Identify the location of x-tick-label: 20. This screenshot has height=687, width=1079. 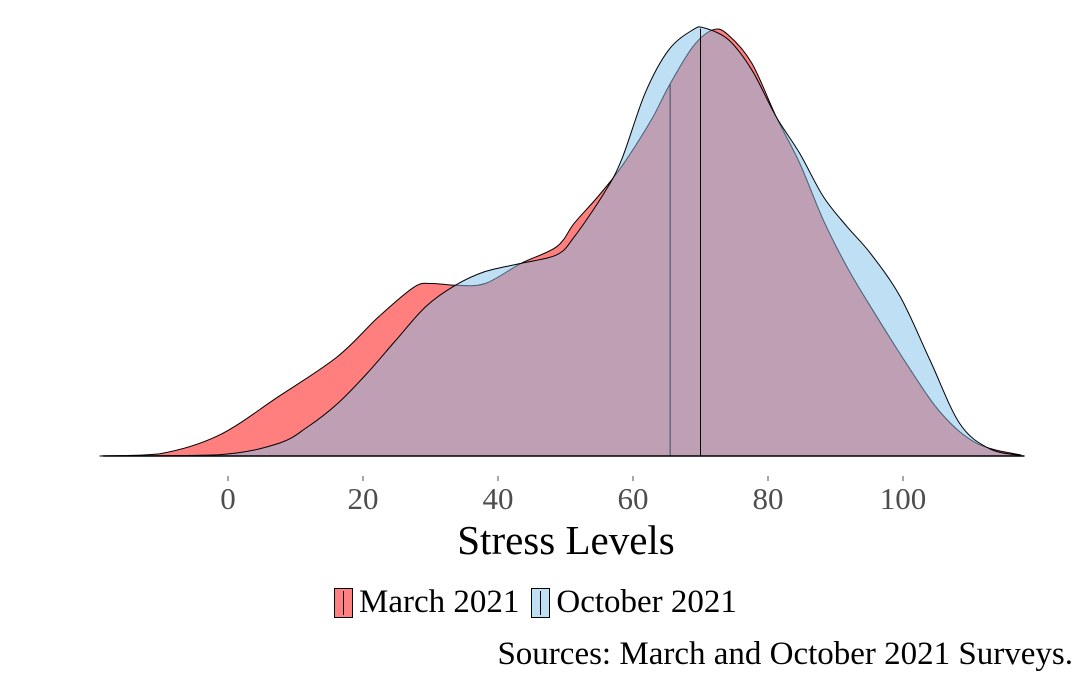
(363, 498).